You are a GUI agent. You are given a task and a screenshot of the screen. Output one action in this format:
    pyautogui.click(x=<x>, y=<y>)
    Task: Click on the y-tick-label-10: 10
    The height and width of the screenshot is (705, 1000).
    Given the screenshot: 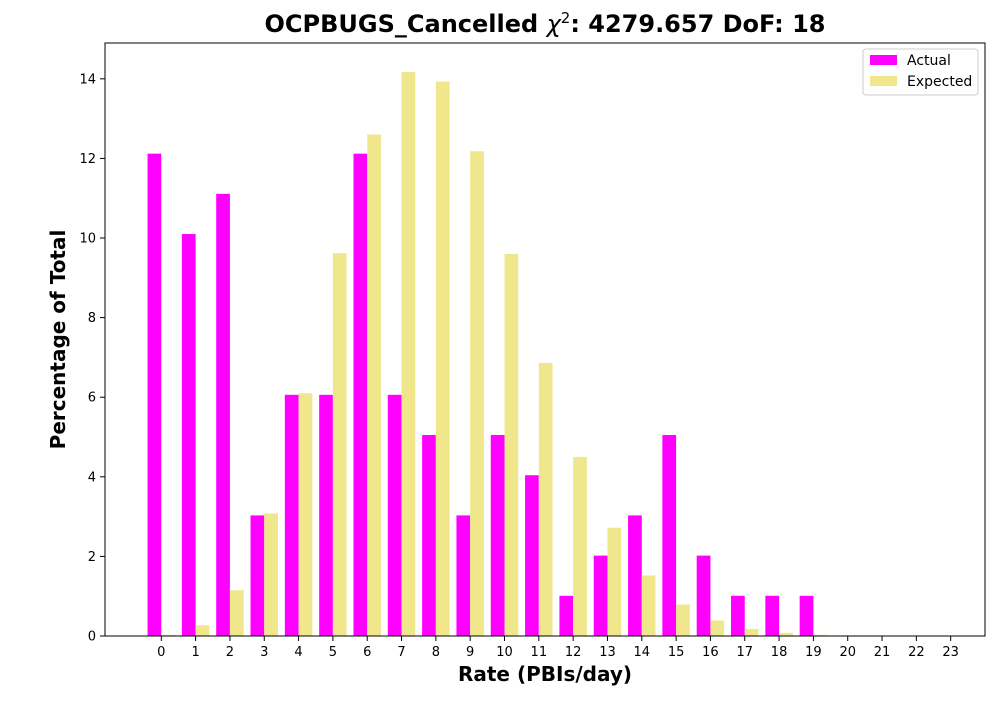 What is the action you would take?
    pyautogui.click(x=87, y=239)
    